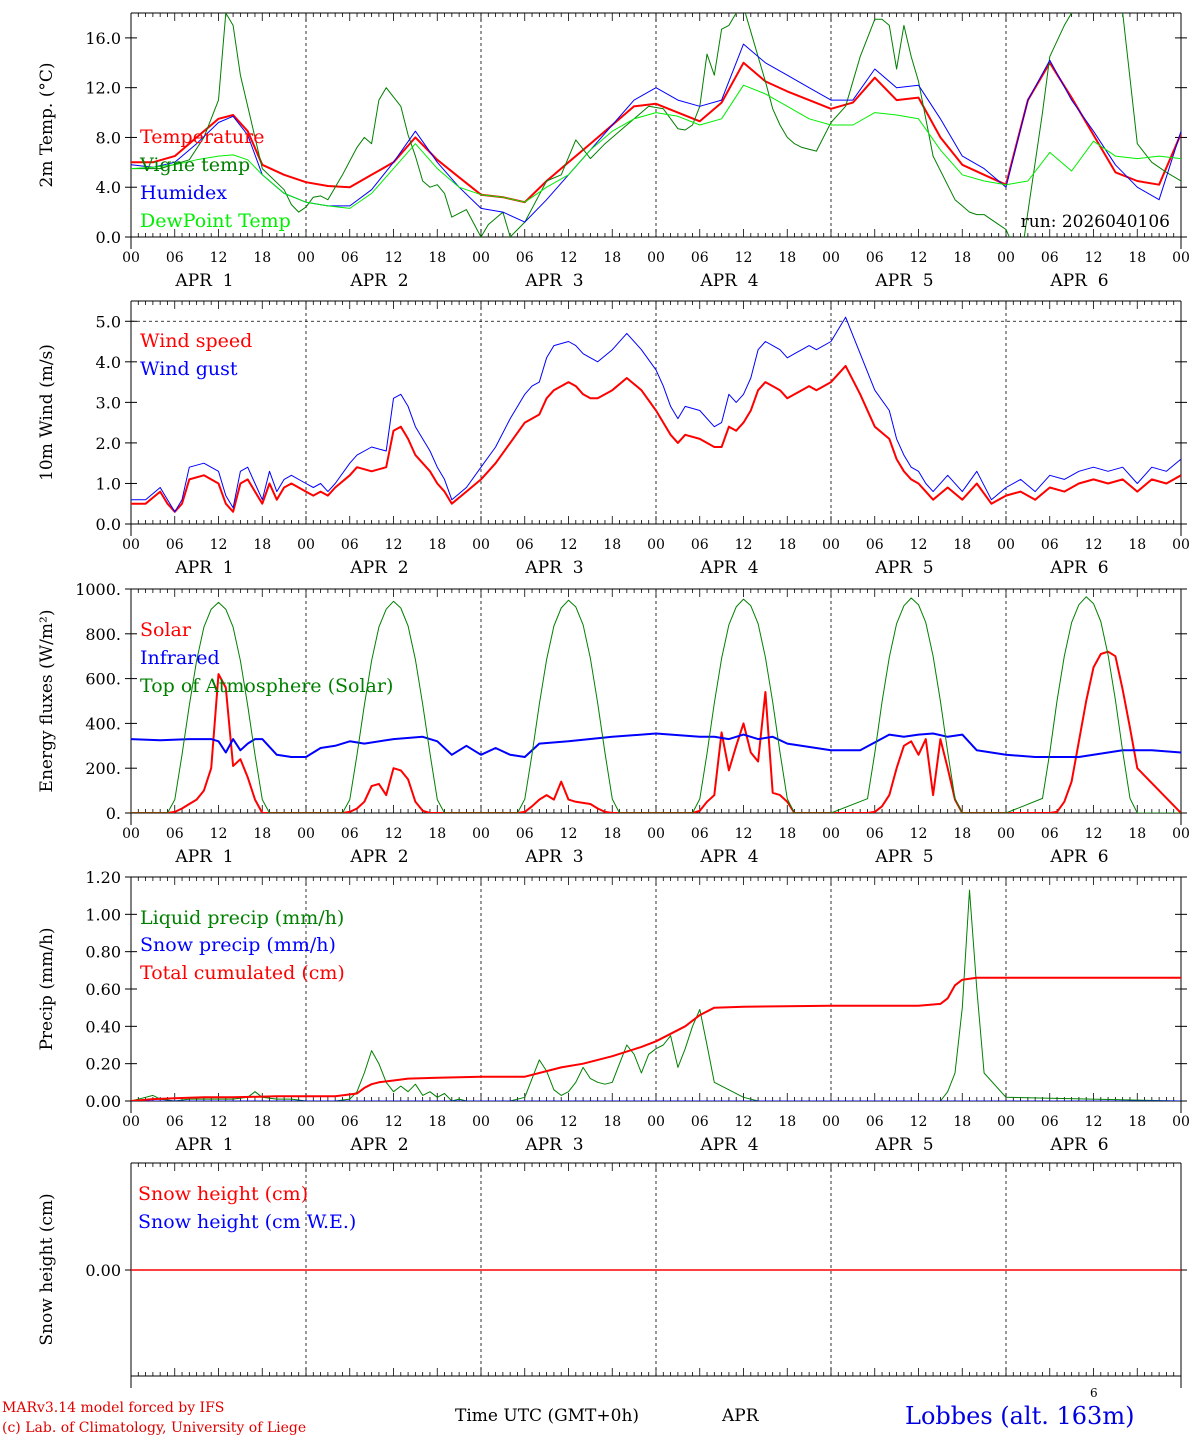  Describe the element at coordinates (103, 88) in the screenshot. I see `y-tick-label: 12.0` at that location.